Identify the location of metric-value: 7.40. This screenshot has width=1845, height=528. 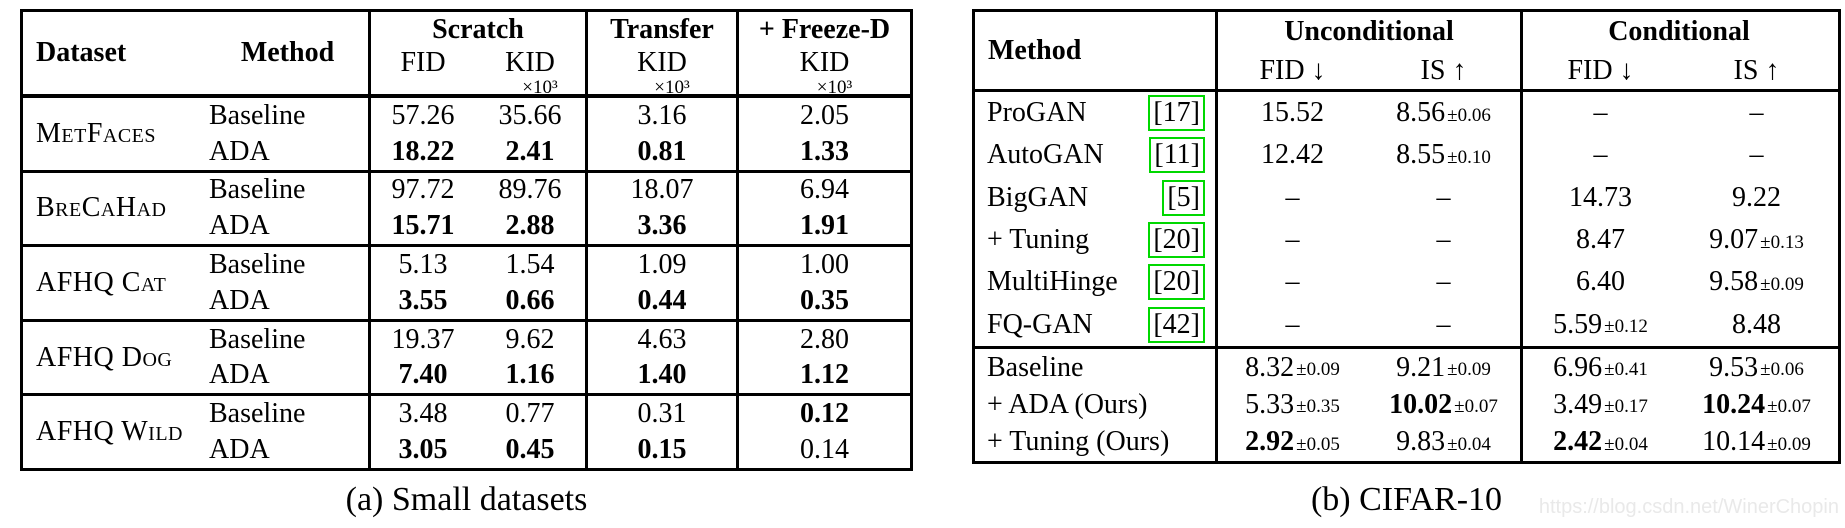
(421, 375).